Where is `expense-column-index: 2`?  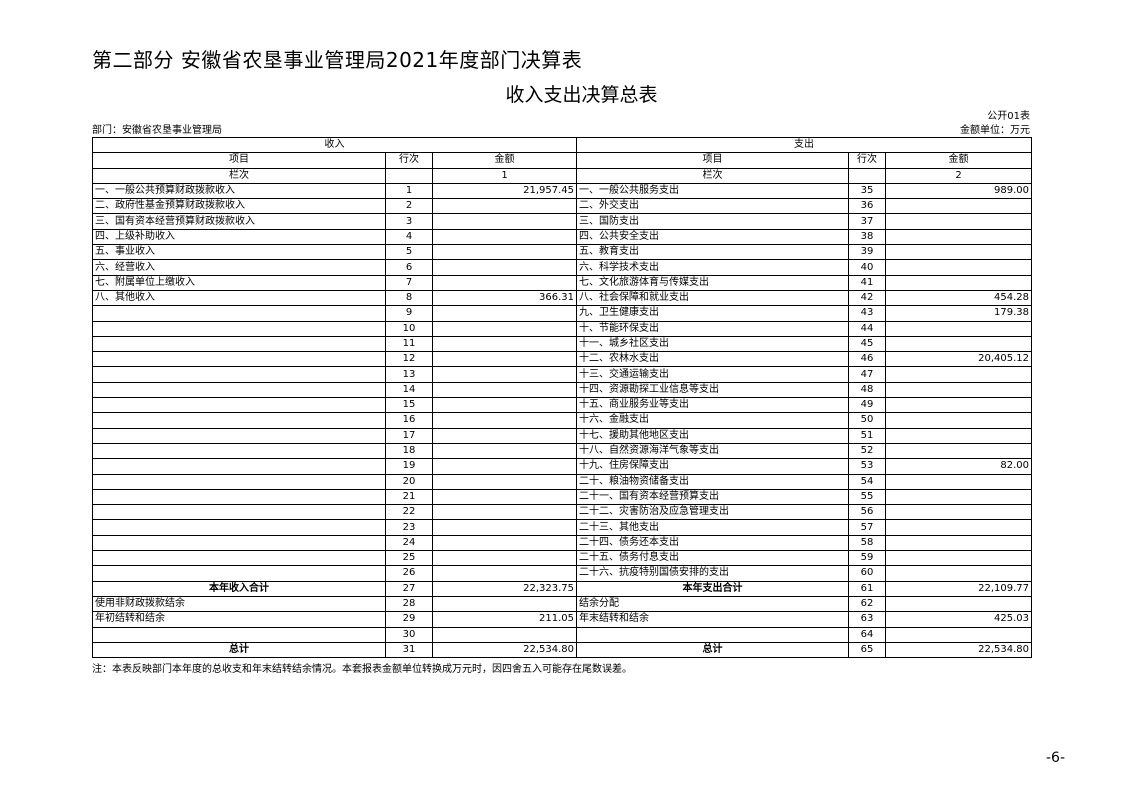 expense-column-index: 2 is located at coordinates (959, 175).